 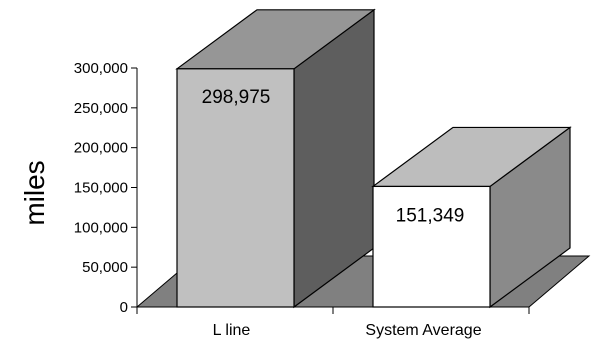 What do you see at coordinates (101, 148) in the screenshot?
I see `y-tick-label: 200,000` at bounding box center [101, 148].